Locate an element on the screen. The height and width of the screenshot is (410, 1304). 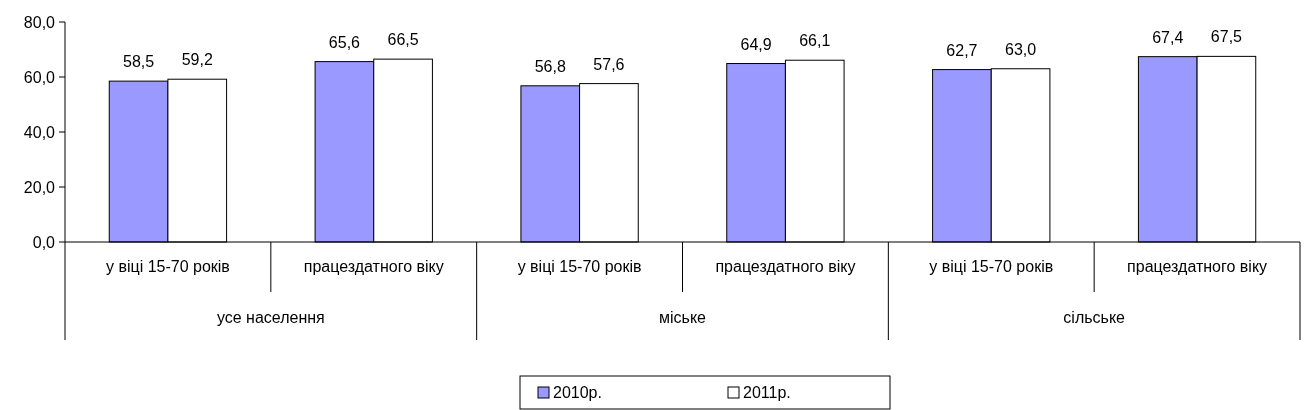
data-label: 57,6 is located at coordinates (609, 64).